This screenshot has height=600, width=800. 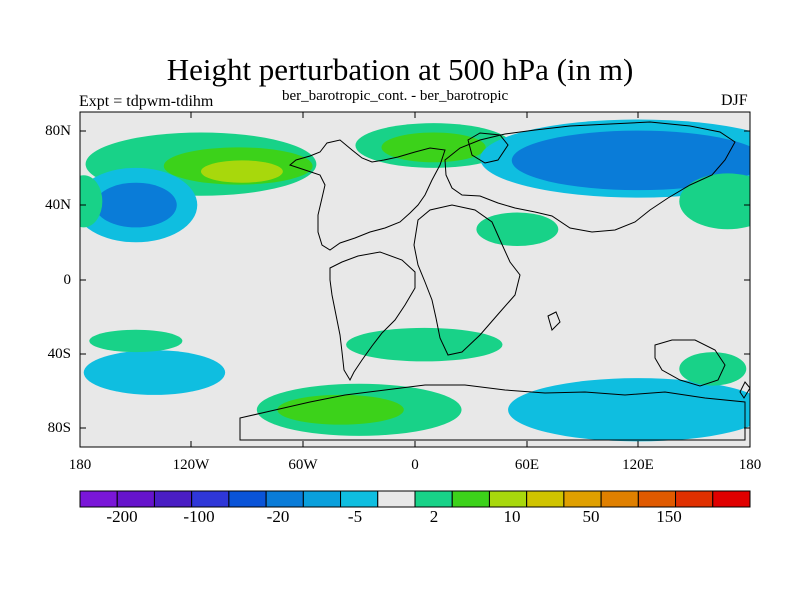 I want to click on coast-antarctica, so click(x=492, y=412).